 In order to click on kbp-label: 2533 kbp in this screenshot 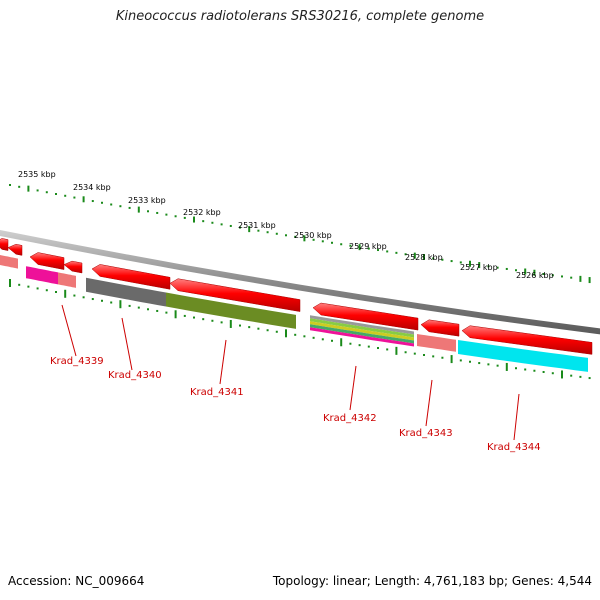, I will do `click(147, 200)`.